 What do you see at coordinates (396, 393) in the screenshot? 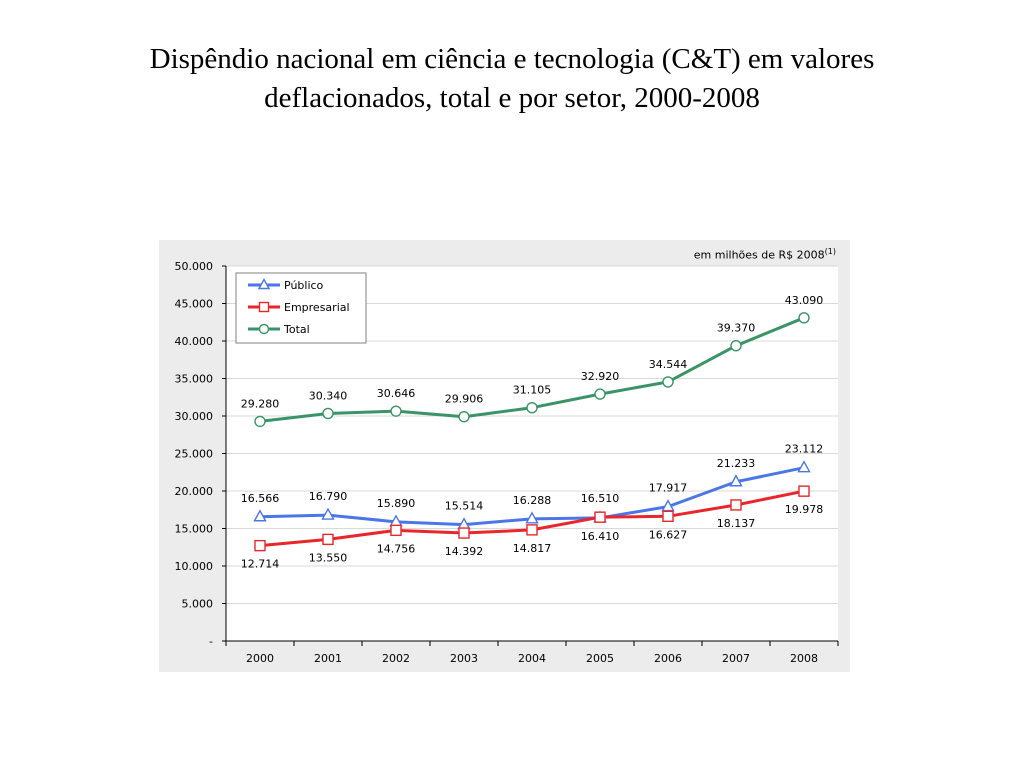
I see `data-label-total: 30.646` at bounding box center [396, 393].